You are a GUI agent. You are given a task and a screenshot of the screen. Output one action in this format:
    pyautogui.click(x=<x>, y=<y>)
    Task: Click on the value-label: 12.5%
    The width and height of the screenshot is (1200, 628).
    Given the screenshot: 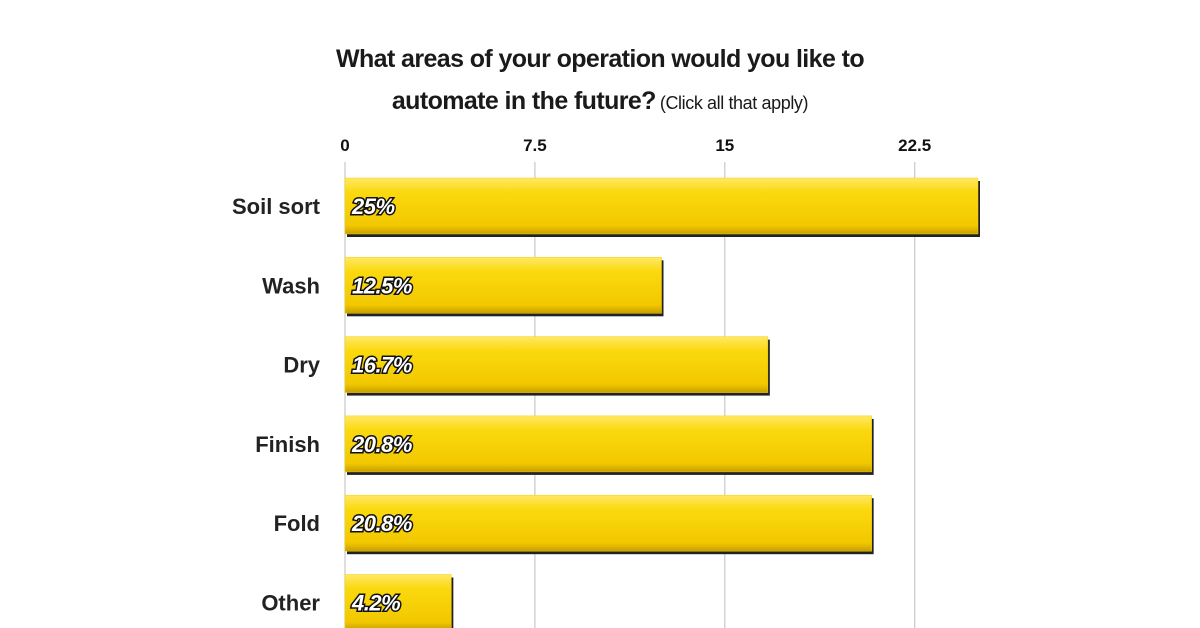 What is the action you would take?
    pyautogui.click(x=382, y=285)
    